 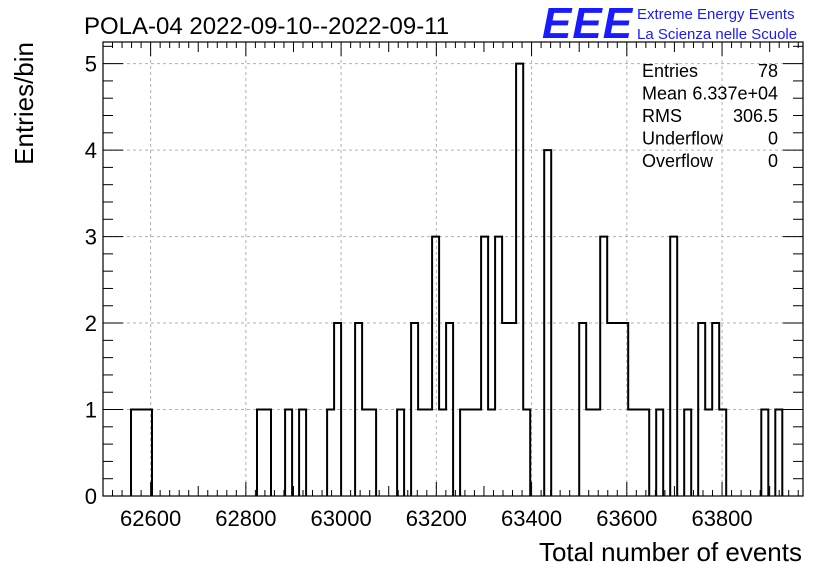 What do you see at coordinates (91, 150) in the screenshot?
I see `y-tick-label: 4` at bounding box center [91, 150].